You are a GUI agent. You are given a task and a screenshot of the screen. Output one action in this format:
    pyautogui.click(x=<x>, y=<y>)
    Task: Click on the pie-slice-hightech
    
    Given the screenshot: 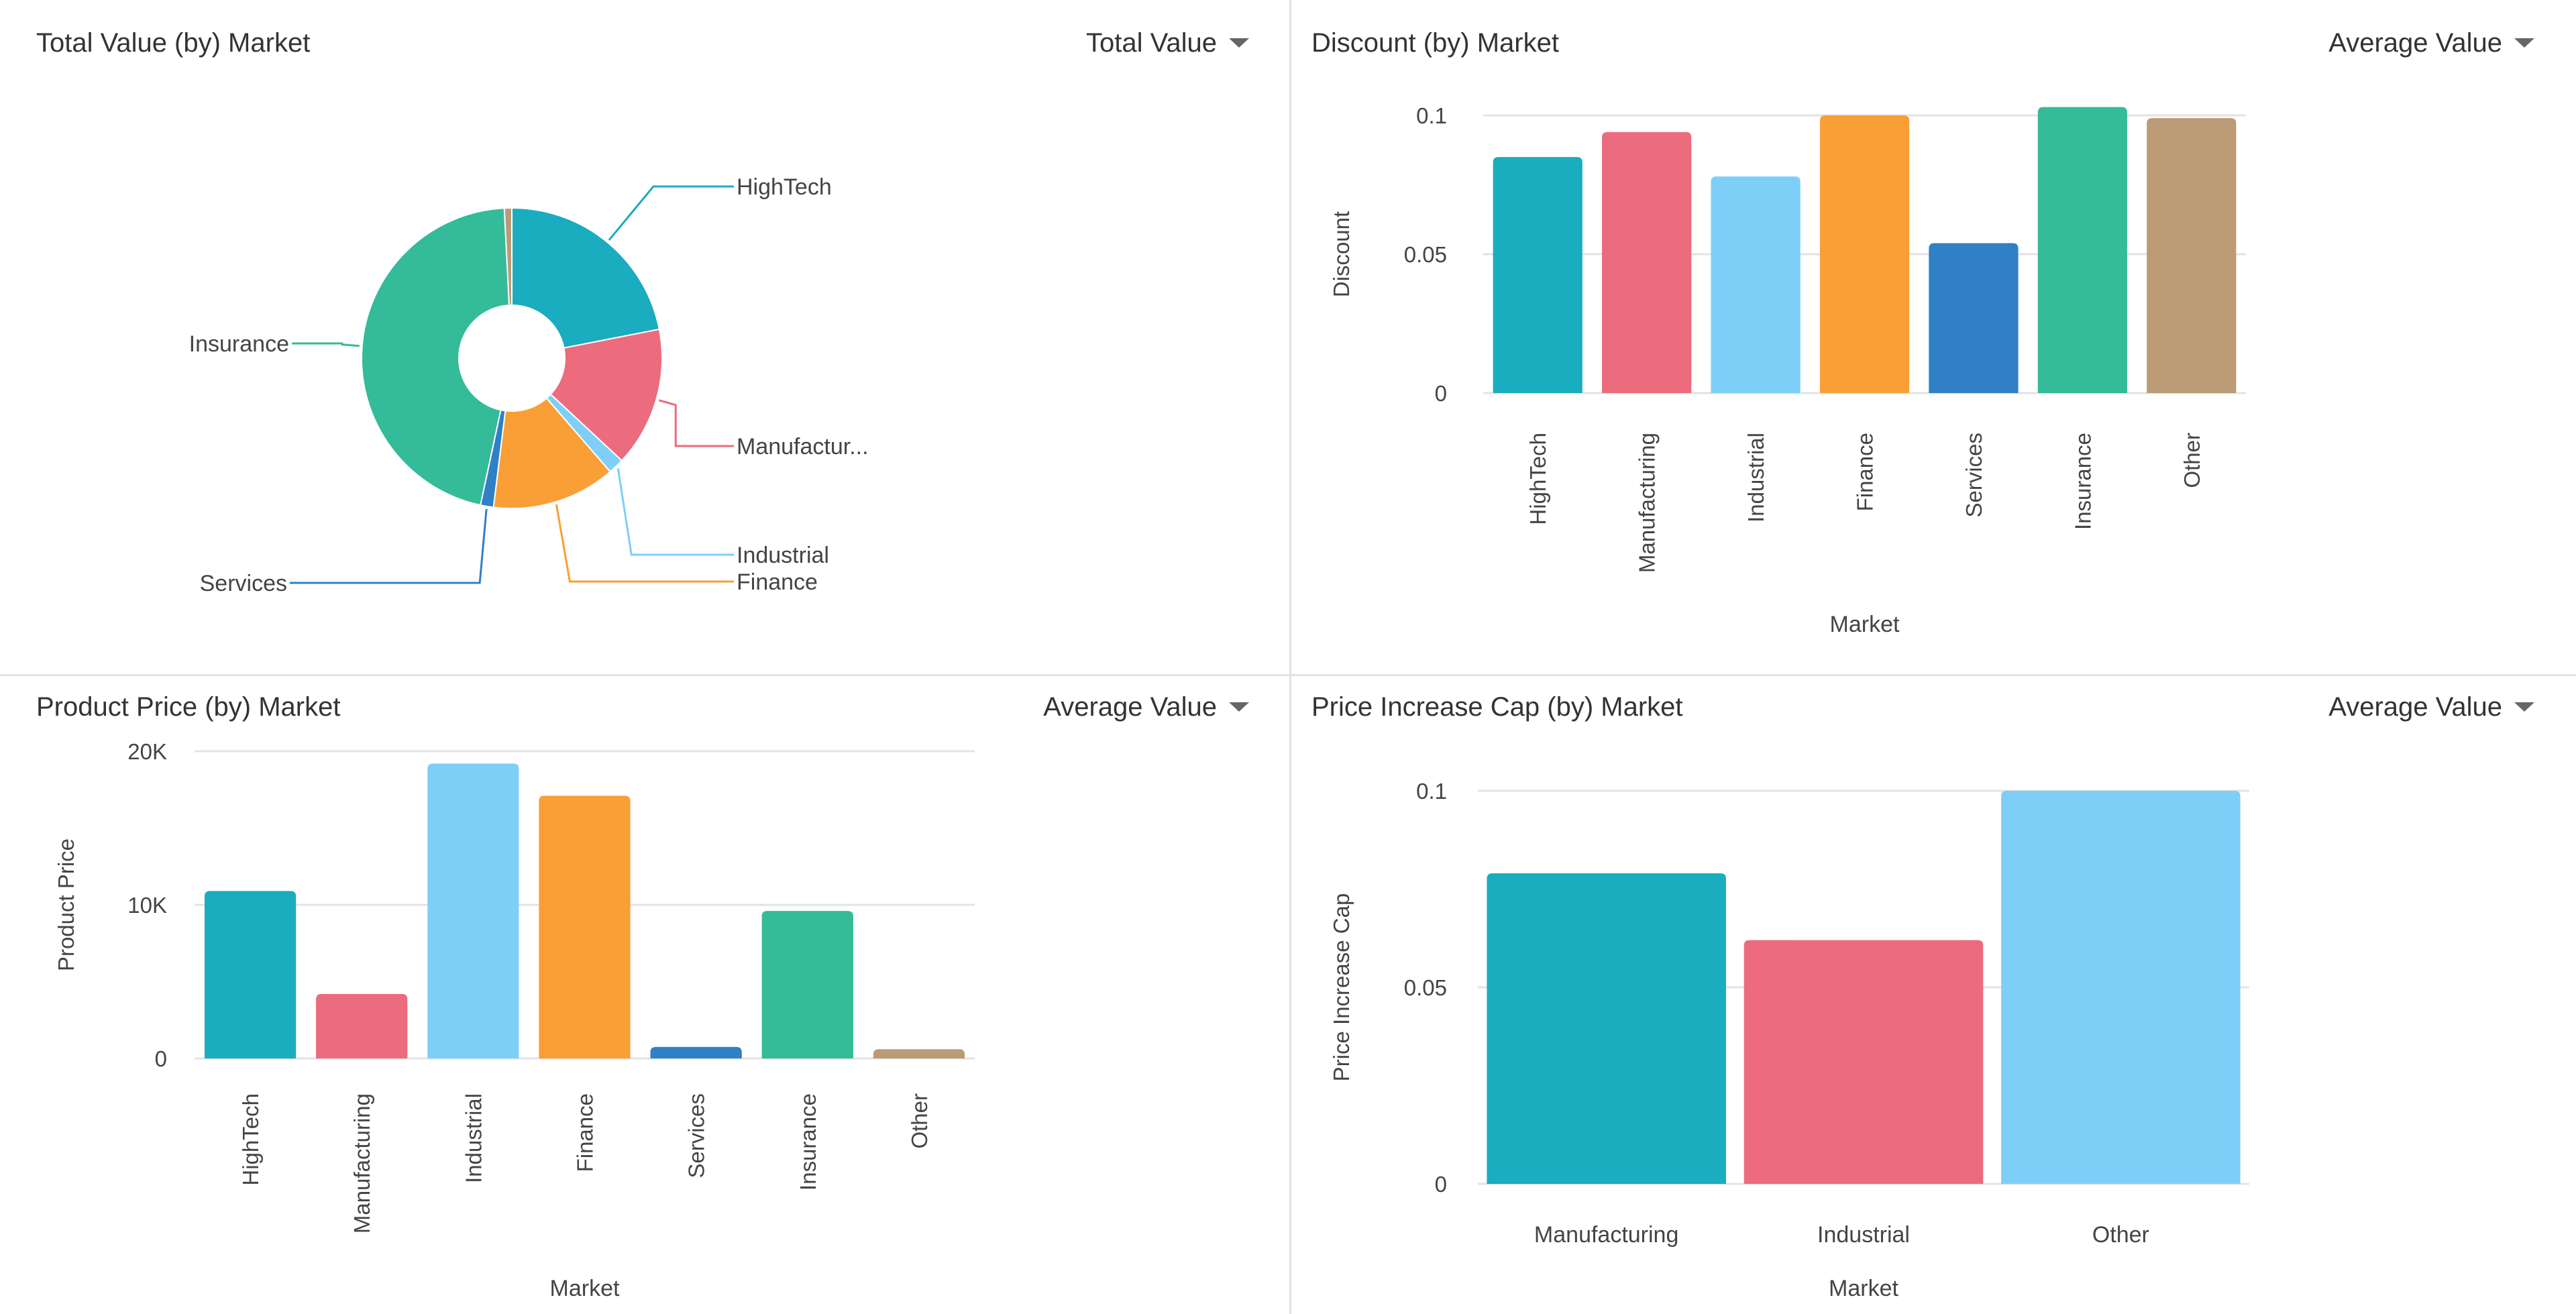 What is the action you would take?
    pyautogui.click(x=585, y=278)
    